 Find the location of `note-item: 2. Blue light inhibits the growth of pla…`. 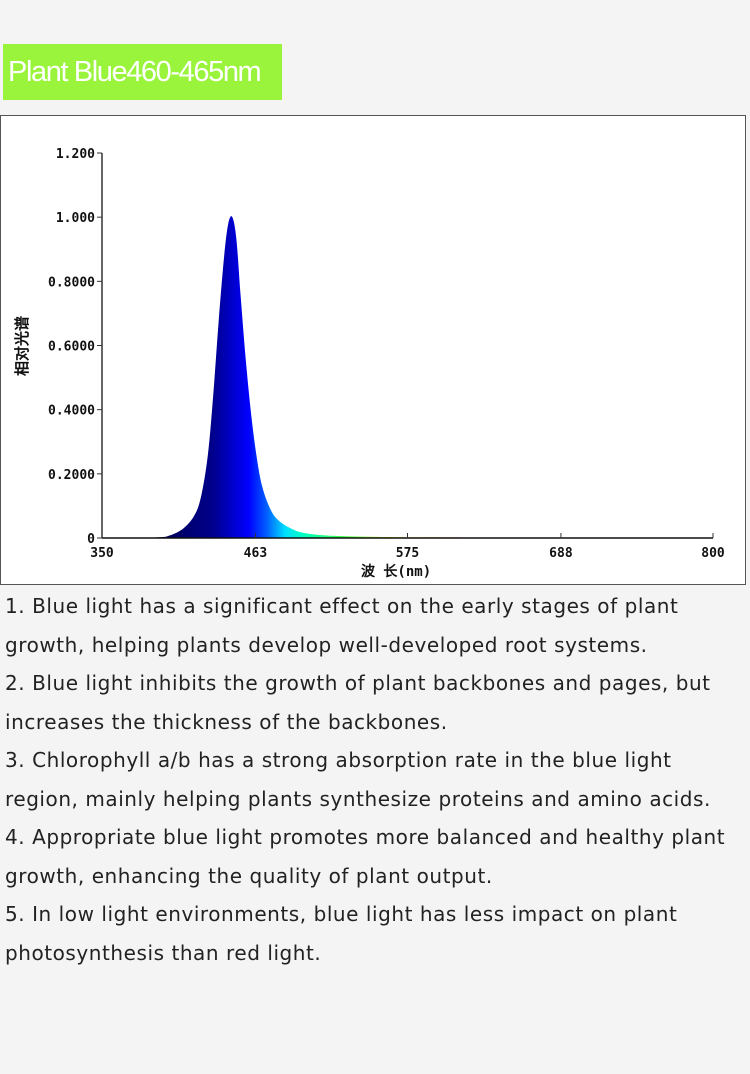

note-item: 2. Blue light inhibits the growth of pla… is located at coordinates (358, 702).